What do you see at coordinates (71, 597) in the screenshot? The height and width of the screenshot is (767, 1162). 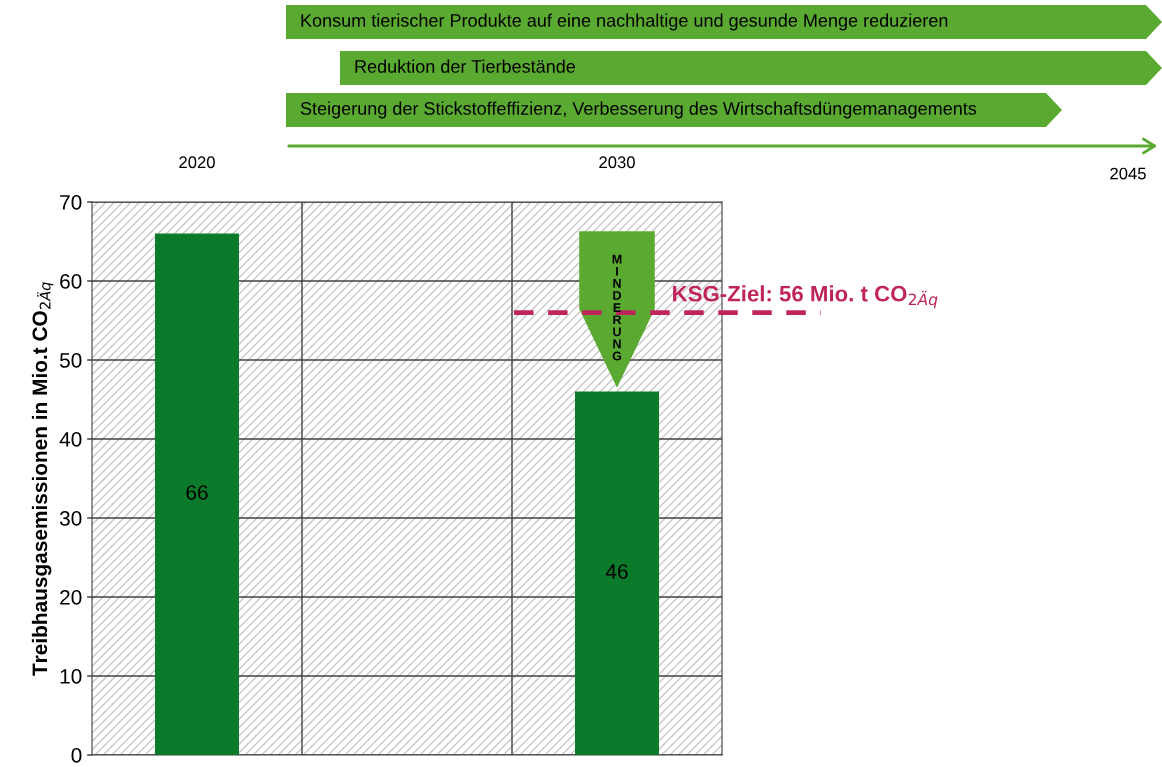 I see `y-tick-label: 20` at bounding box center [71, 597].